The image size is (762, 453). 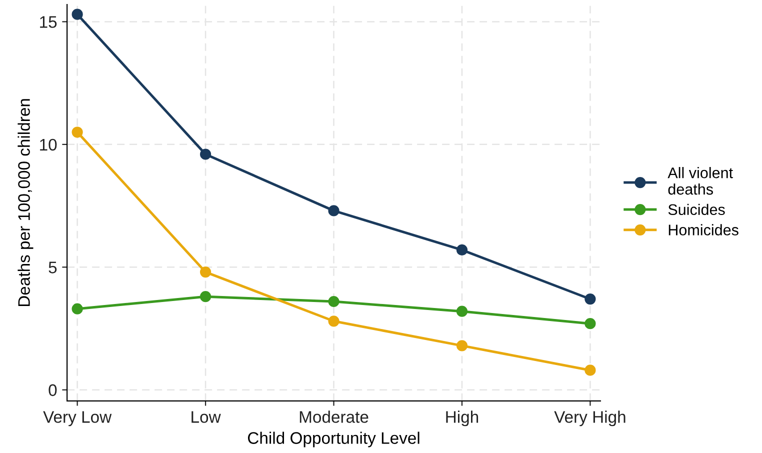 I want to click on legend-label: Homicides, so click(x=703, y=230).